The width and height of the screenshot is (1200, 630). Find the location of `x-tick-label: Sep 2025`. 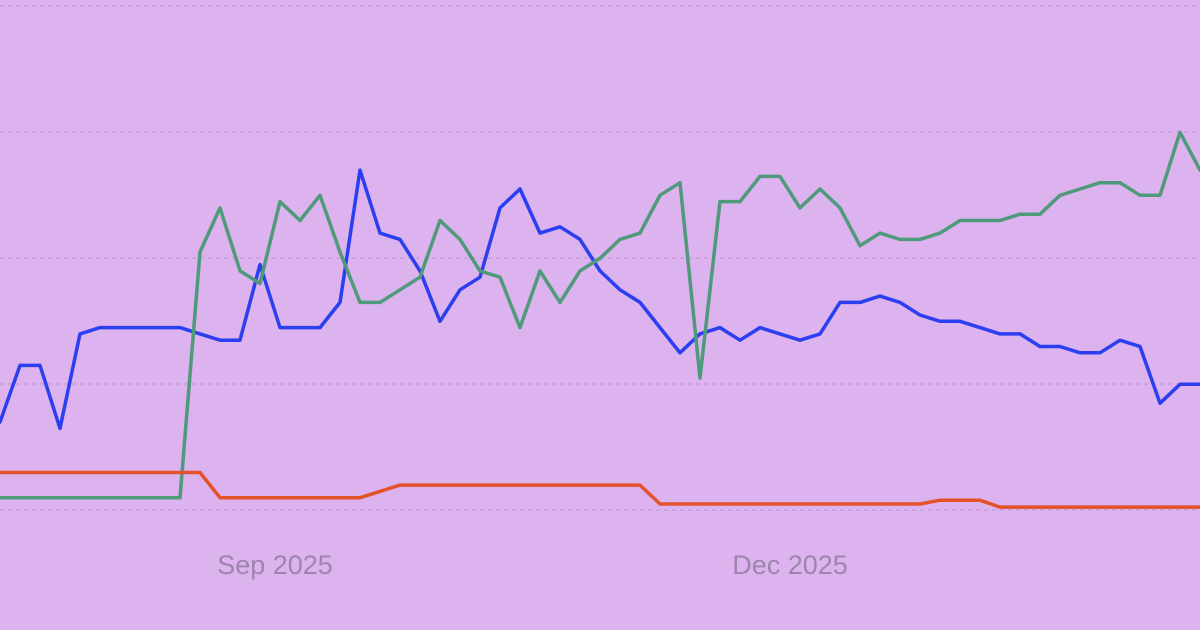

x-tick-label: Sep 2025 is located at coordinates (275, 565).